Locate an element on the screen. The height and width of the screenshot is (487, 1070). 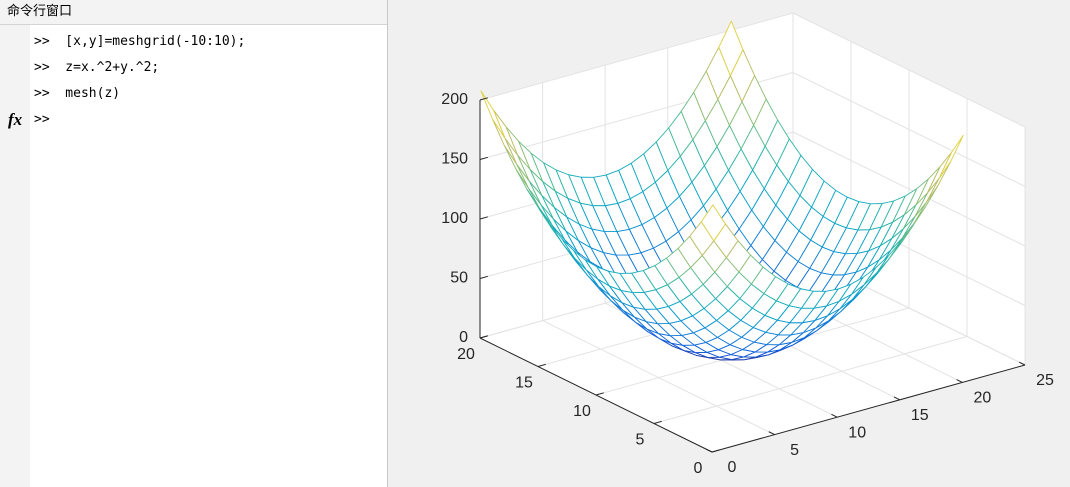
x-tick-label: 15 is located at coordinates (920, 415).